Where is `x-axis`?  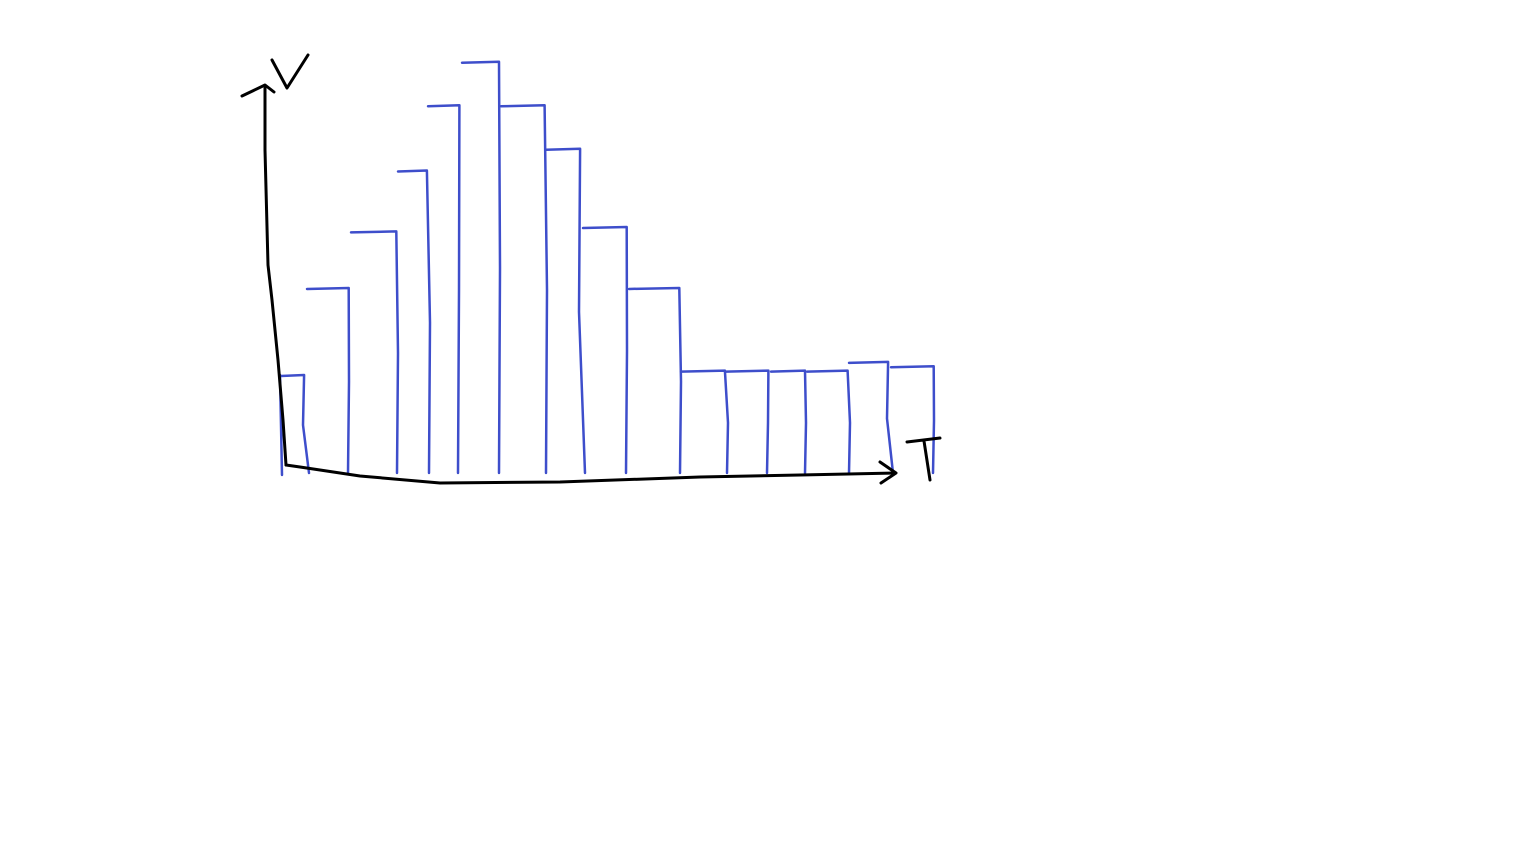 x-axis is located at coordinates (589, 474).